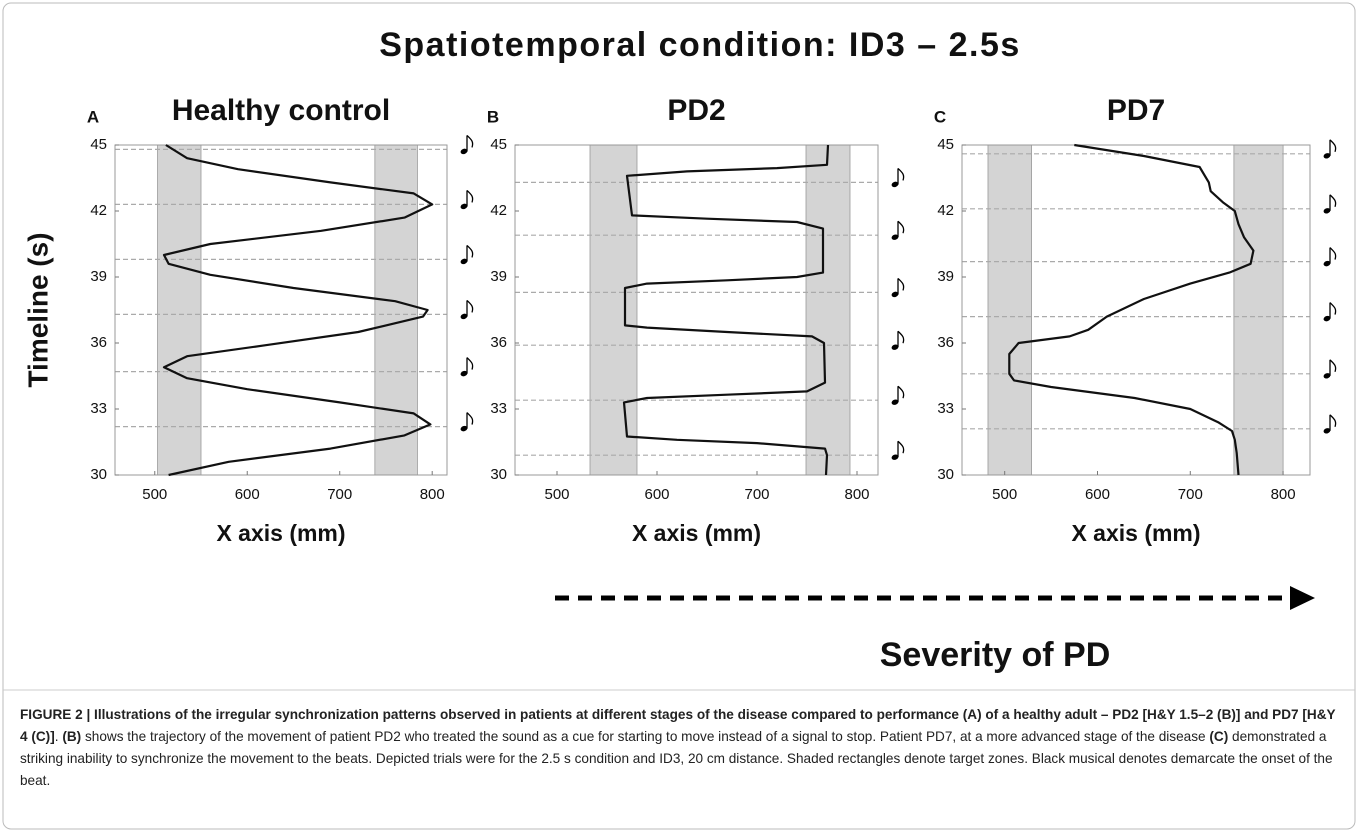 The height and width of the screenshot is (833, 1358). I want to click on arrow-head, so click(1302, 598).